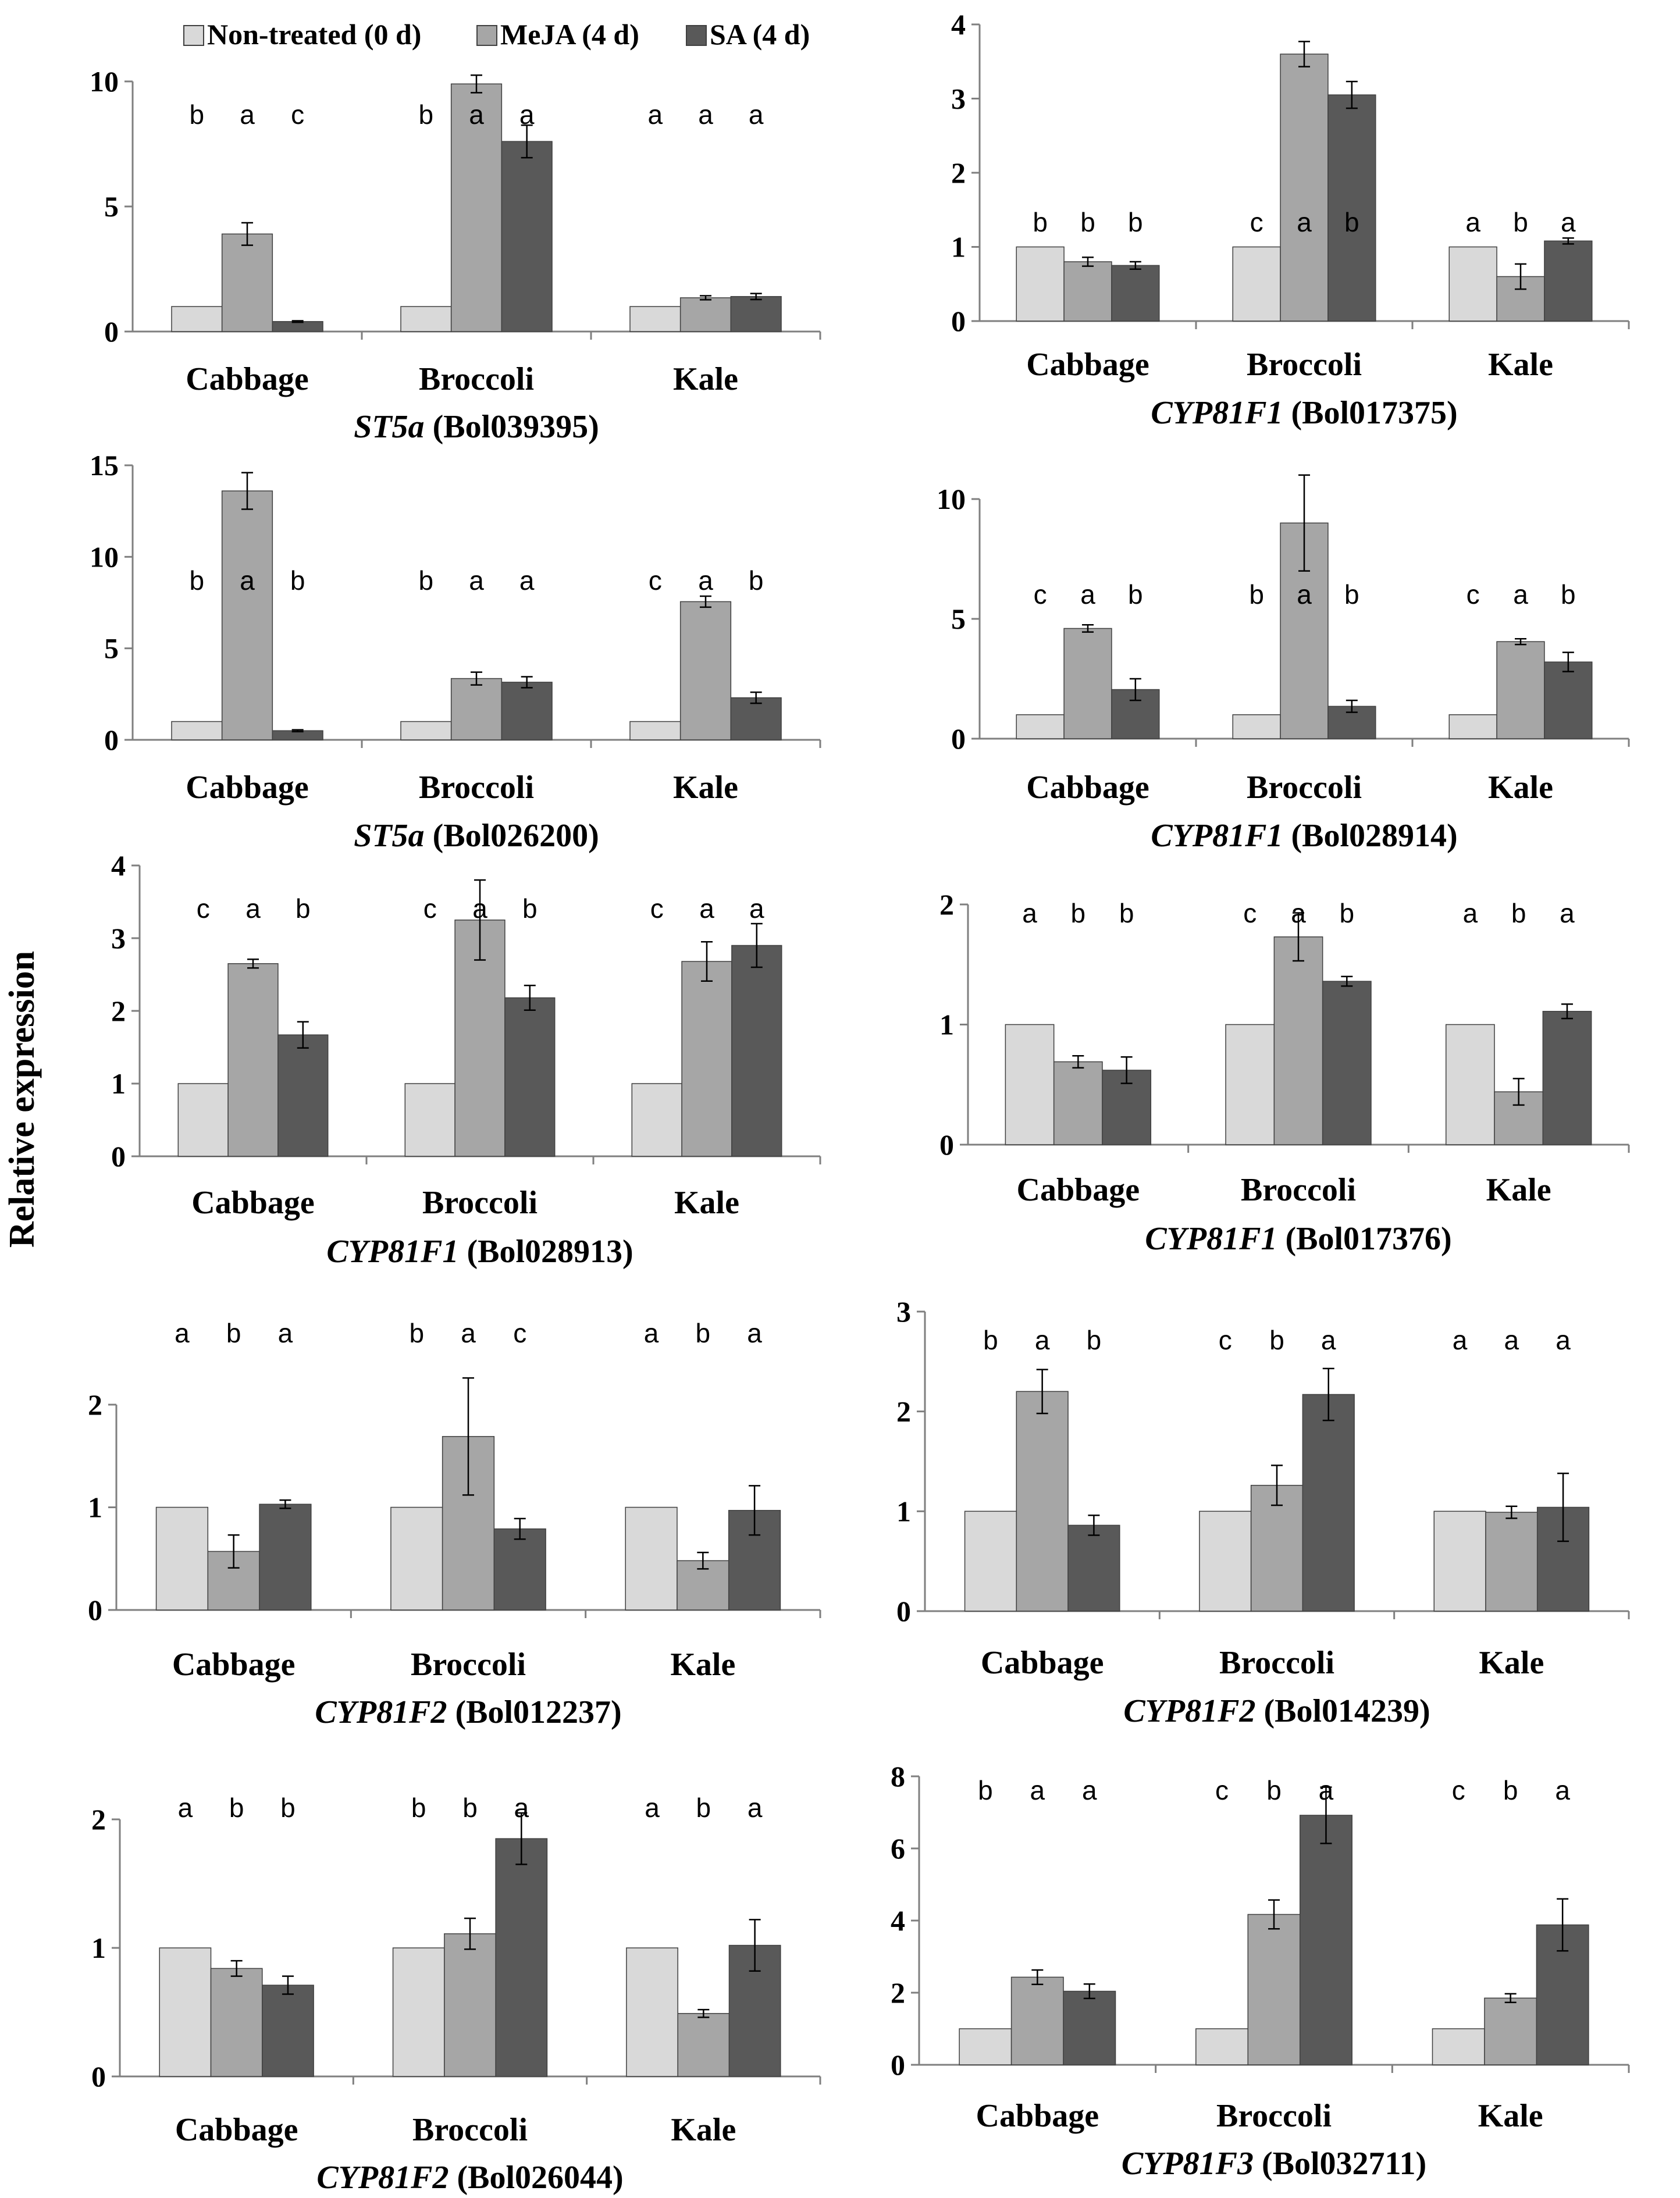 This screenshot has width=1680, height=2198. What do you see at coordinates (477, 427) in the screenshot?
I see `panel-title: ST5a (Bol039395)` at bounding box center [477, 427].